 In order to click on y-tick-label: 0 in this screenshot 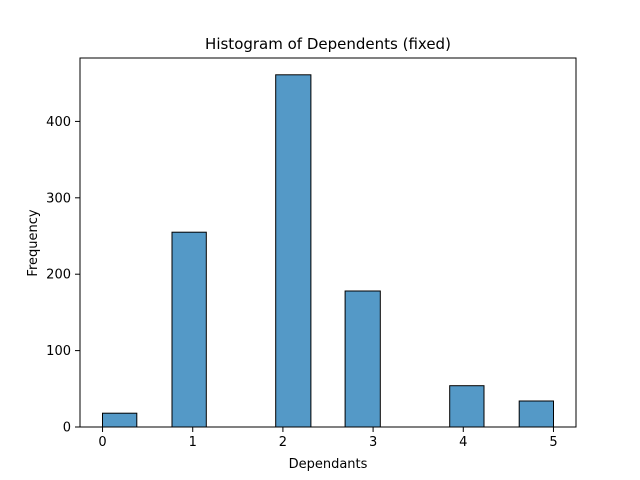, I will do `click(67, 428)`.